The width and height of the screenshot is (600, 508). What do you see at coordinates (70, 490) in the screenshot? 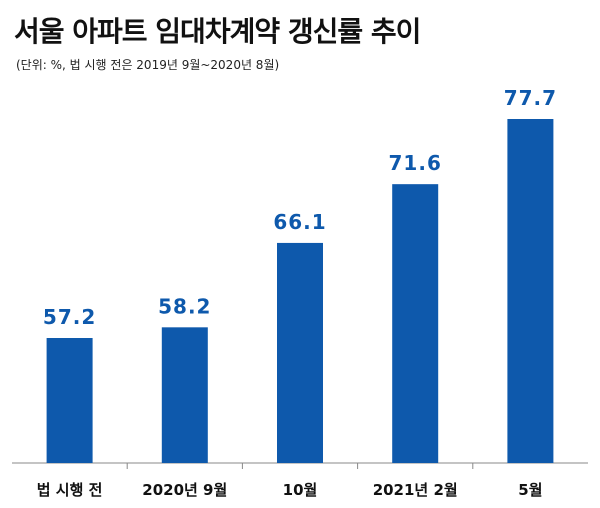
I see `x-tick-label-1: 법 시행 전` at bounding box center [70, 490].